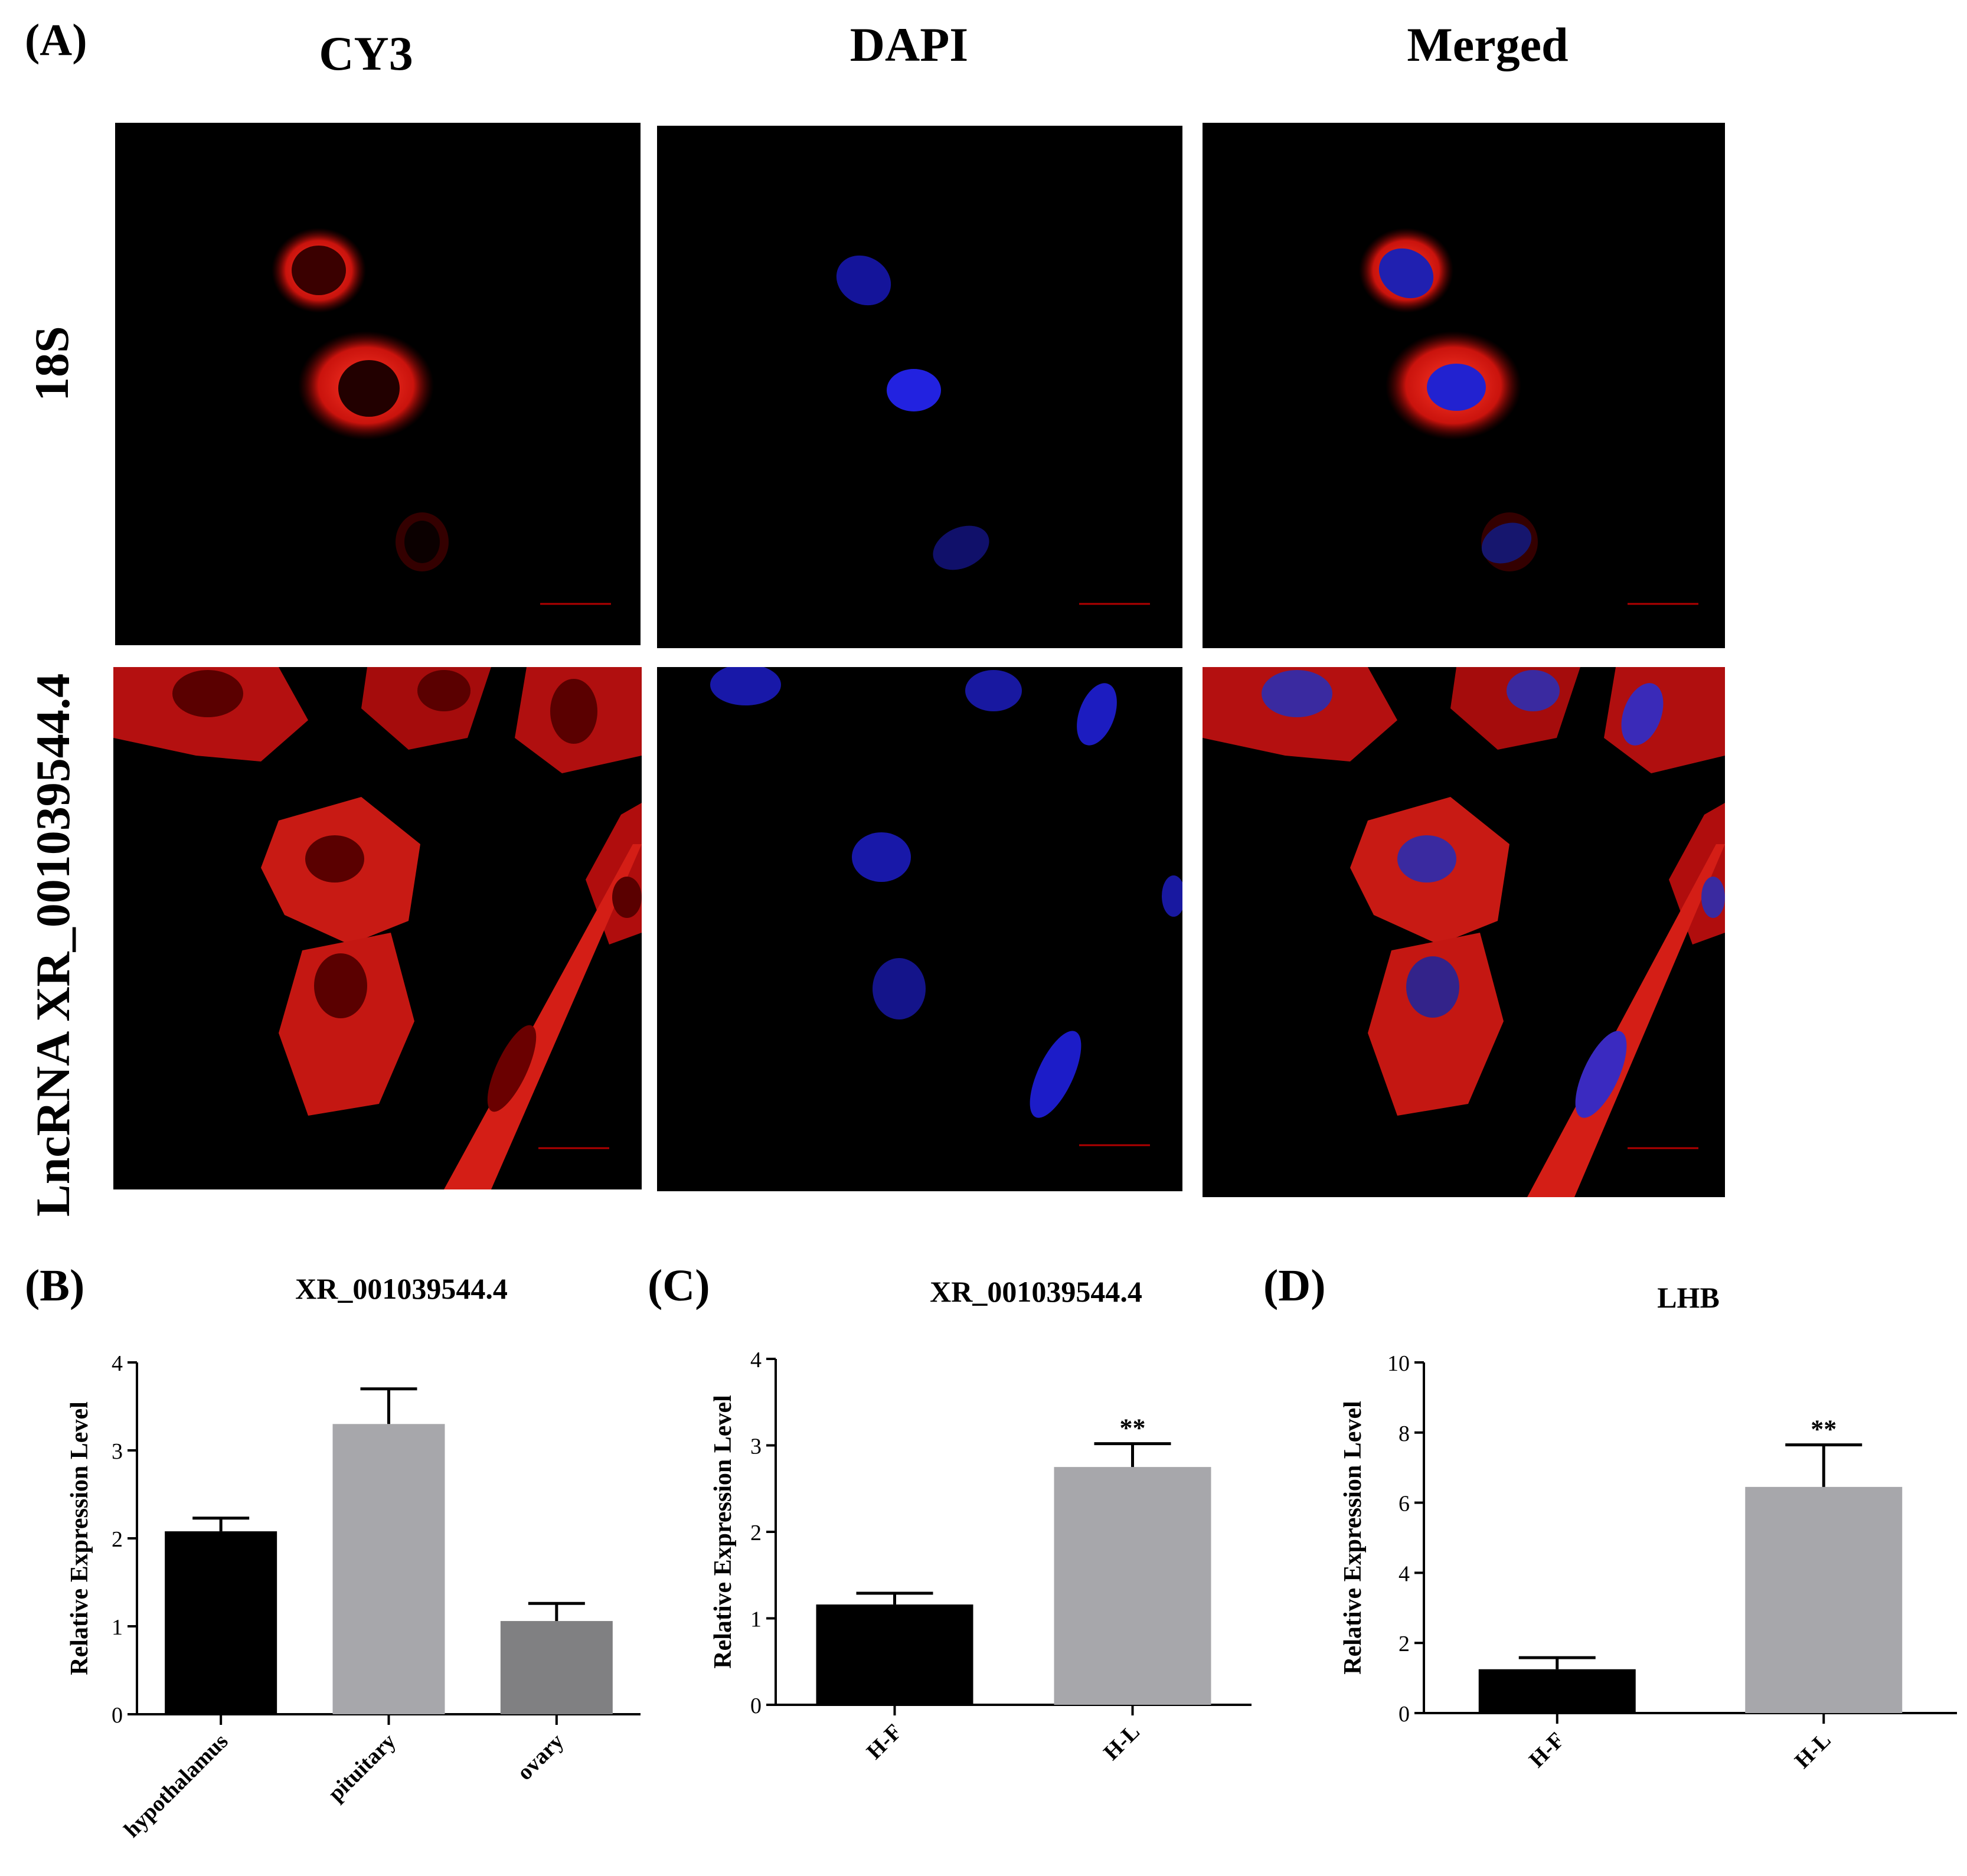 The width and height of the screenshot is (1967, 1876). What do you see at coordinates (1488, 44) in the screenshot?
I see `column-header-merged: Merged` at bounding box center [1488, 44].